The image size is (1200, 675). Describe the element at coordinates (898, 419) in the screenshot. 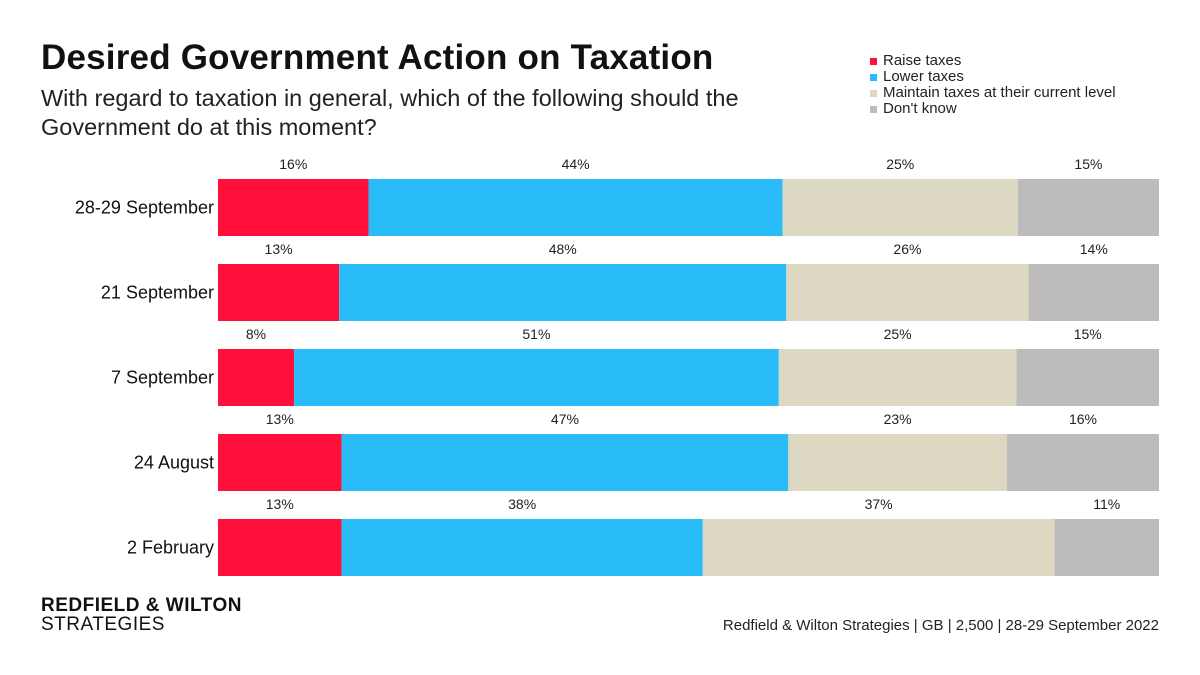

I see `data-label: 23%` at that location.